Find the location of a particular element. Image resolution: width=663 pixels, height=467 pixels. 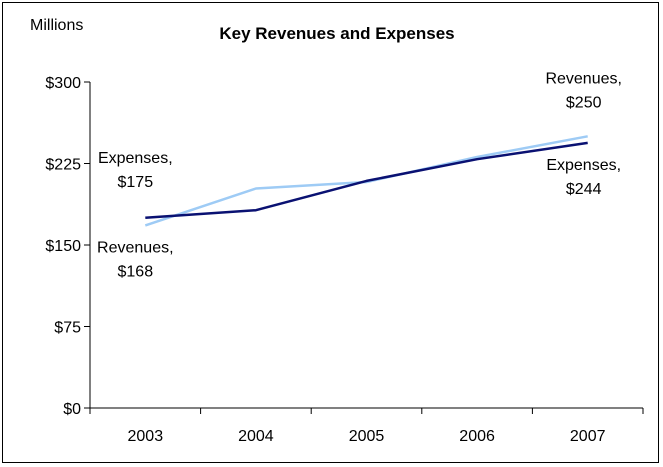

x-tick-label: 2007 is located at coordinates (588, 436).